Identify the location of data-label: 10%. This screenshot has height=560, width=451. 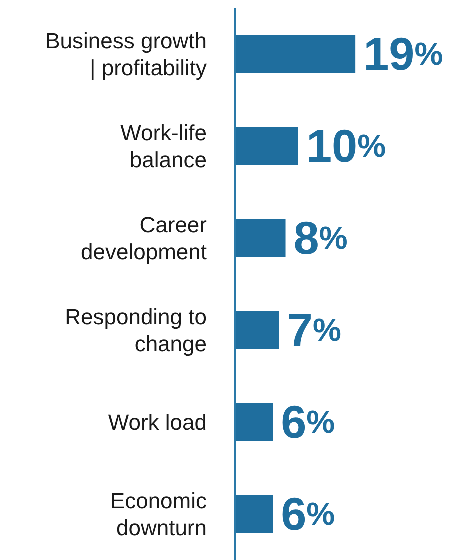
(346, 146).